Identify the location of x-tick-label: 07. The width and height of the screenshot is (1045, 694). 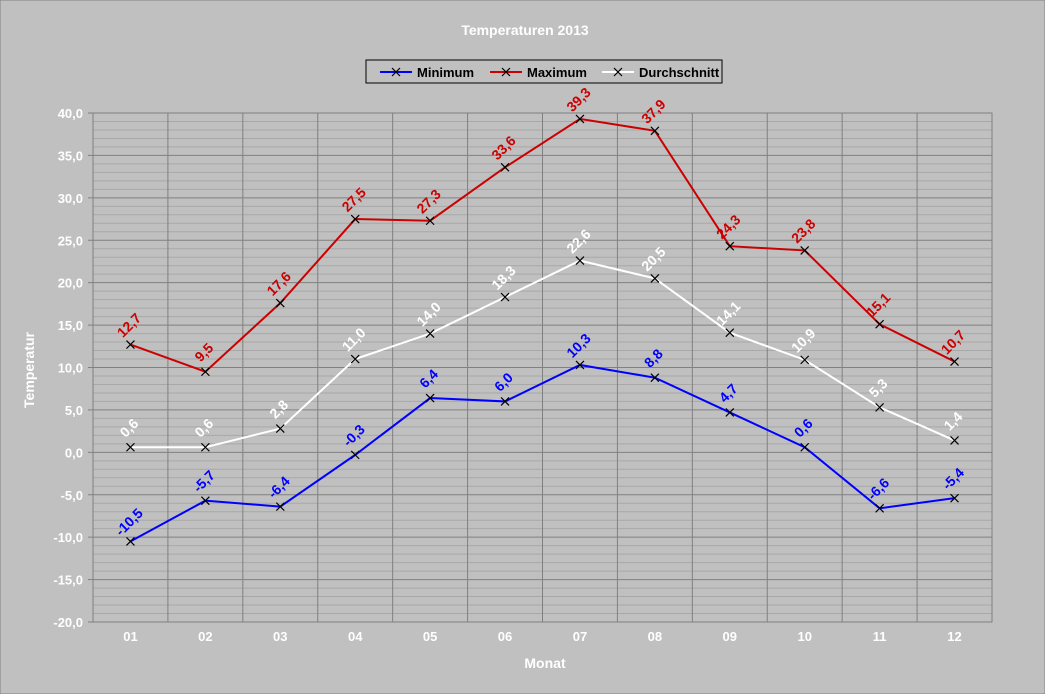
(580, 636).